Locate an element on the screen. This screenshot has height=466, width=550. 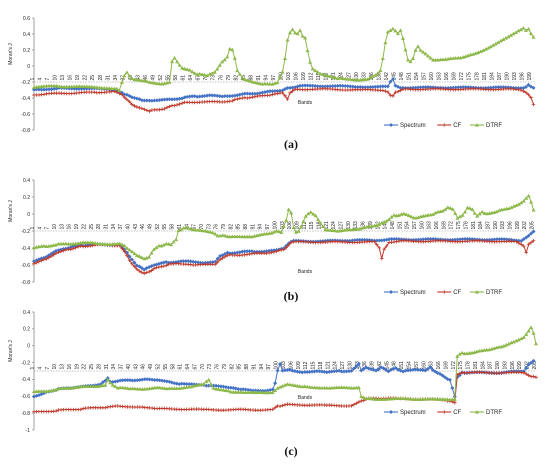
x-tick-label: 1 is located at coordinates (33, 79).